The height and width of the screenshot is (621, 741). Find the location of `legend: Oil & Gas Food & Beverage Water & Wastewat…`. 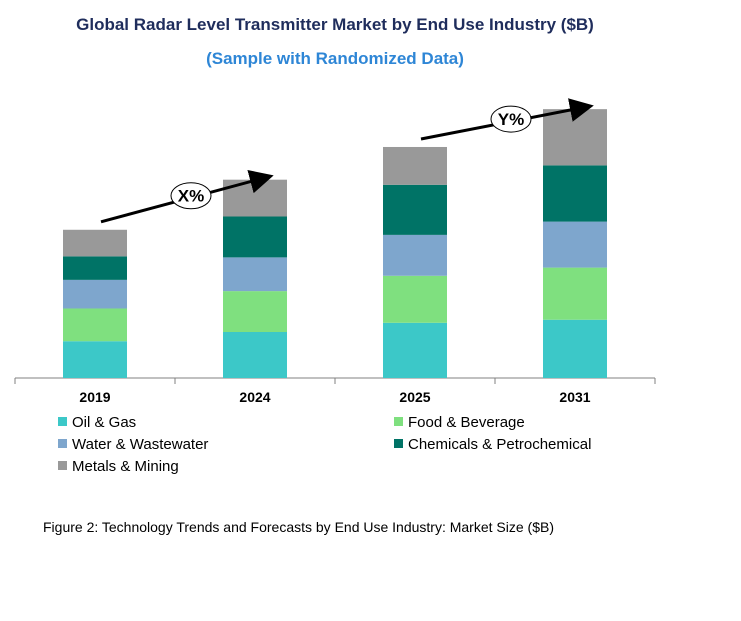

legend: Oil & Gas Food & Beverage Water & Wastewat… is located at coordinates (324, 444).